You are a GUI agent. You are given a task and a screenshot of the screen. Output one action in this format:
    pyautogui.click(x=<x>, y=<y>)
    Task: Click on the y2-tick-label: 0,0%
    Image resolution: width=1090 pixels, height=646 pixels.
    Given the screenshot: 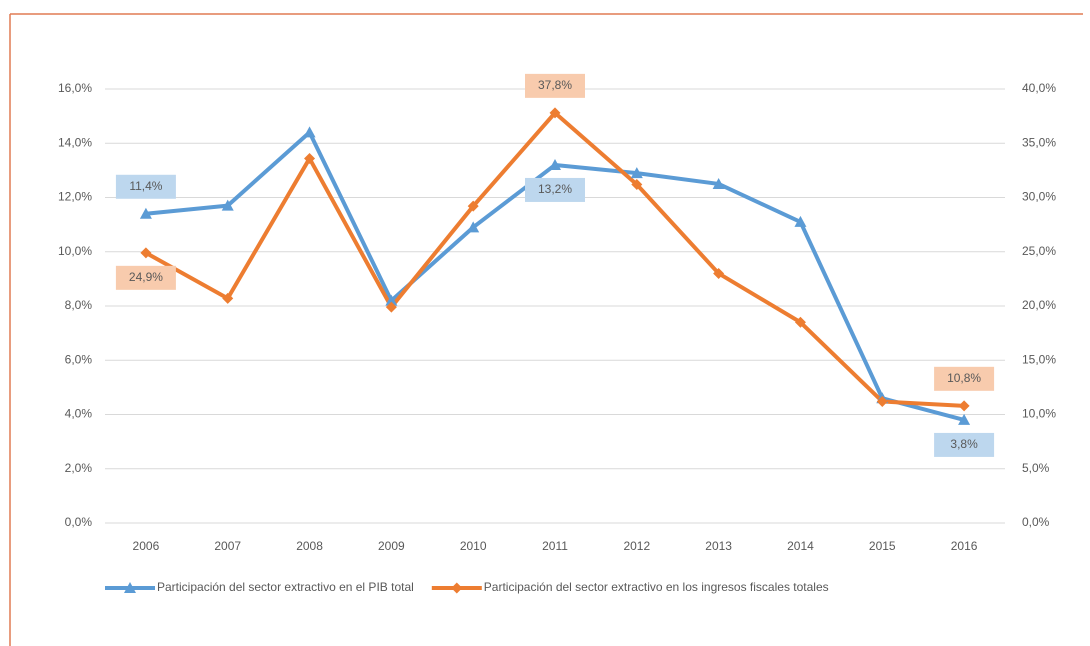 What is the action you would take?
    pyautogui.click(x=1036, y=522)
    